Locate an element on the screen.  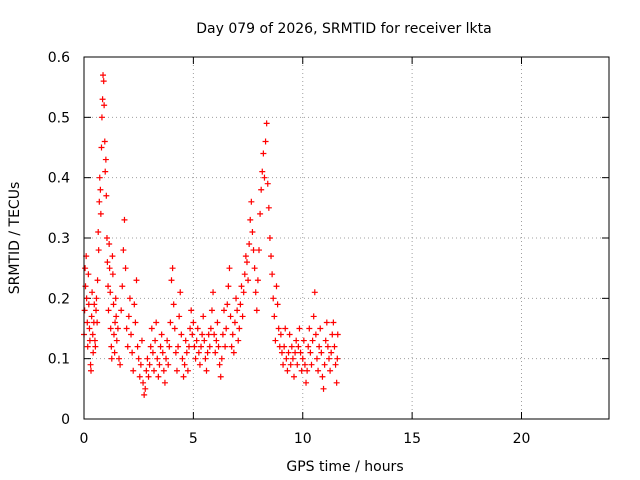
y-tick-label: 0.3 is located at coordinates (59, 239).